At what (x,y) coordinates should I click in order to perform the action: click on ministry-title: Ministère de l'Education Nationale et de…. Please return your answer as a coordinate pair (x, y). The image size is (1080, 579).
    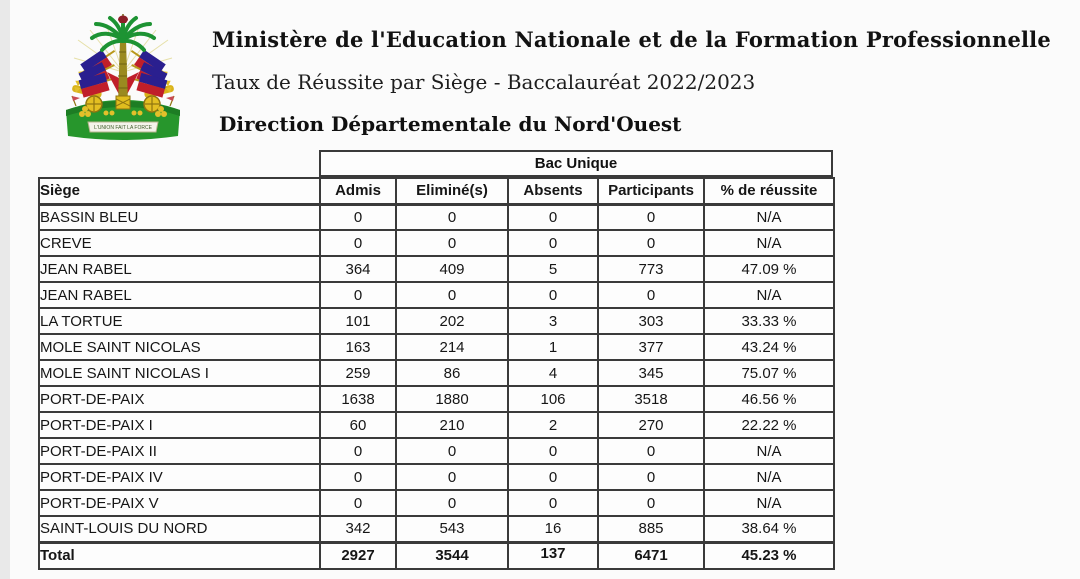
    Looking at the image, I should click on (631, 39).